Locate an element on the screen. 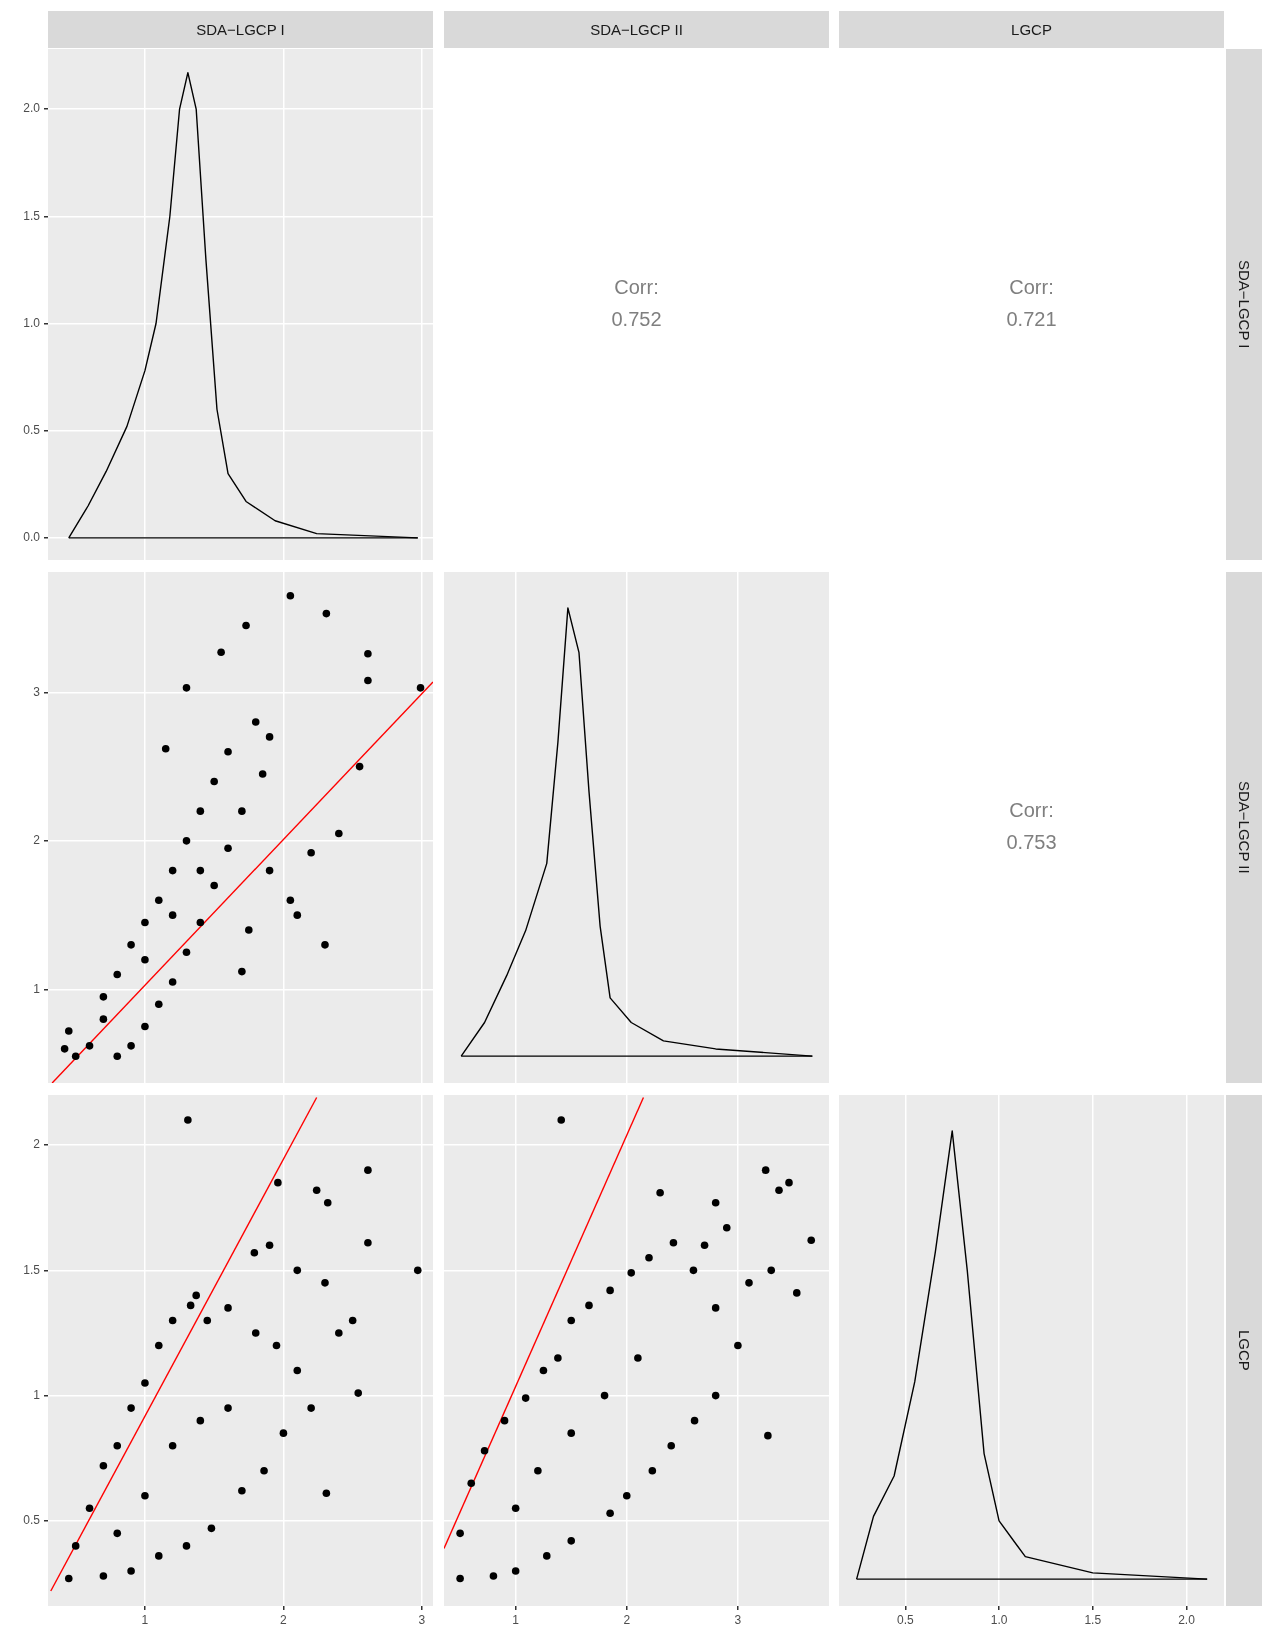  x-tick-label: 0.5 is located at coordinates (906, 1619).